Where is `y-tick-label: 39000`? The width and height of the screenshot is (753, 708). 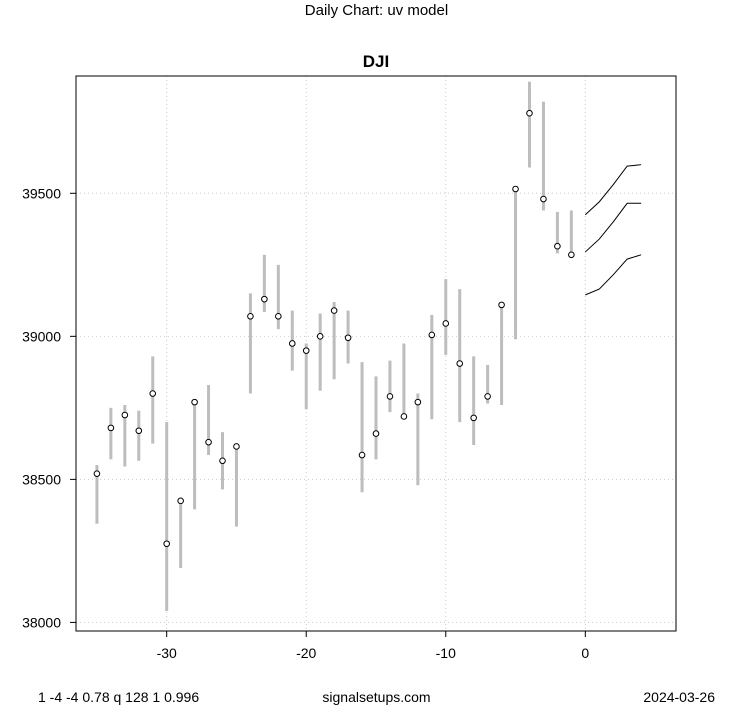
y-tick-label: 39000 is located at coordinates (41, 336).